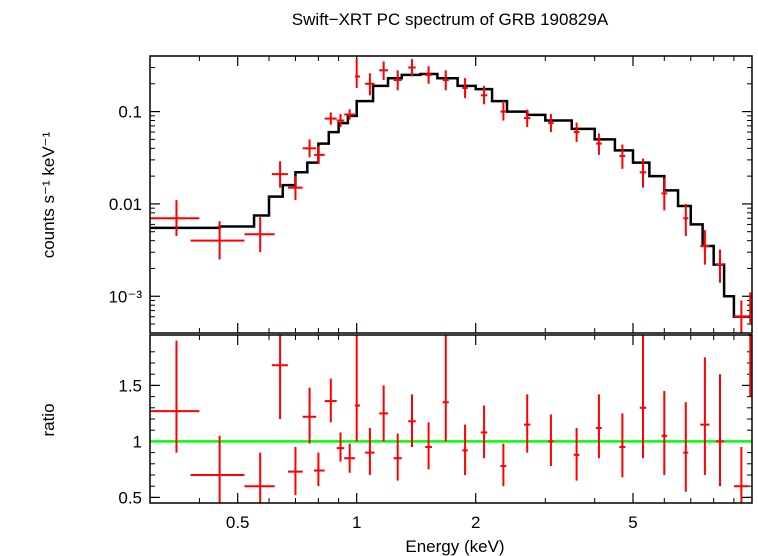 The width and height of the screenshot is (758, 556). Describe the element at coordinates (130, 385) in the screenshot. I see `y-tick-label: 1.5` at that location.